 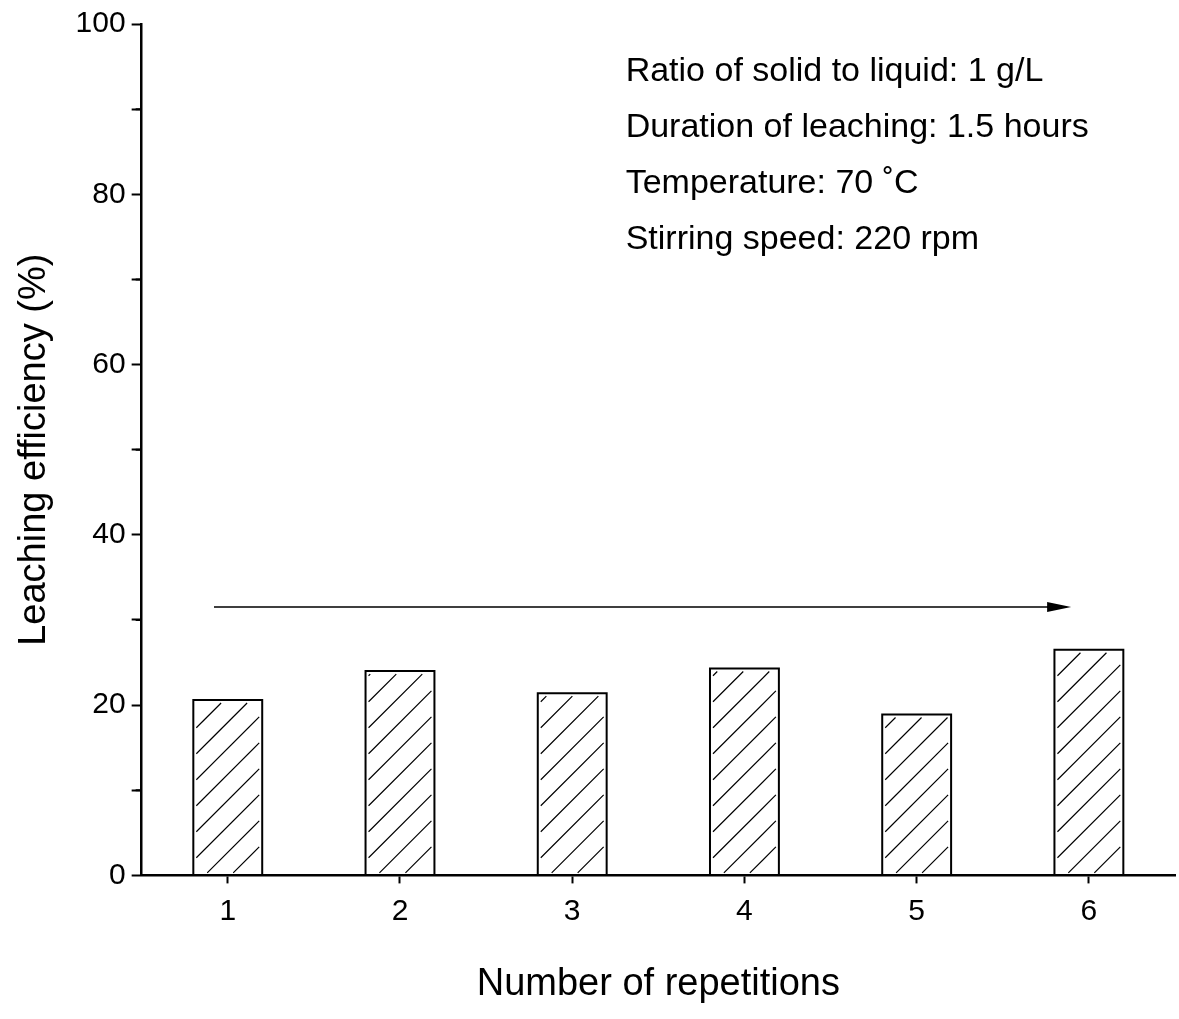 I want to click on x-tick-label: 1, so click(x=228, y=909).